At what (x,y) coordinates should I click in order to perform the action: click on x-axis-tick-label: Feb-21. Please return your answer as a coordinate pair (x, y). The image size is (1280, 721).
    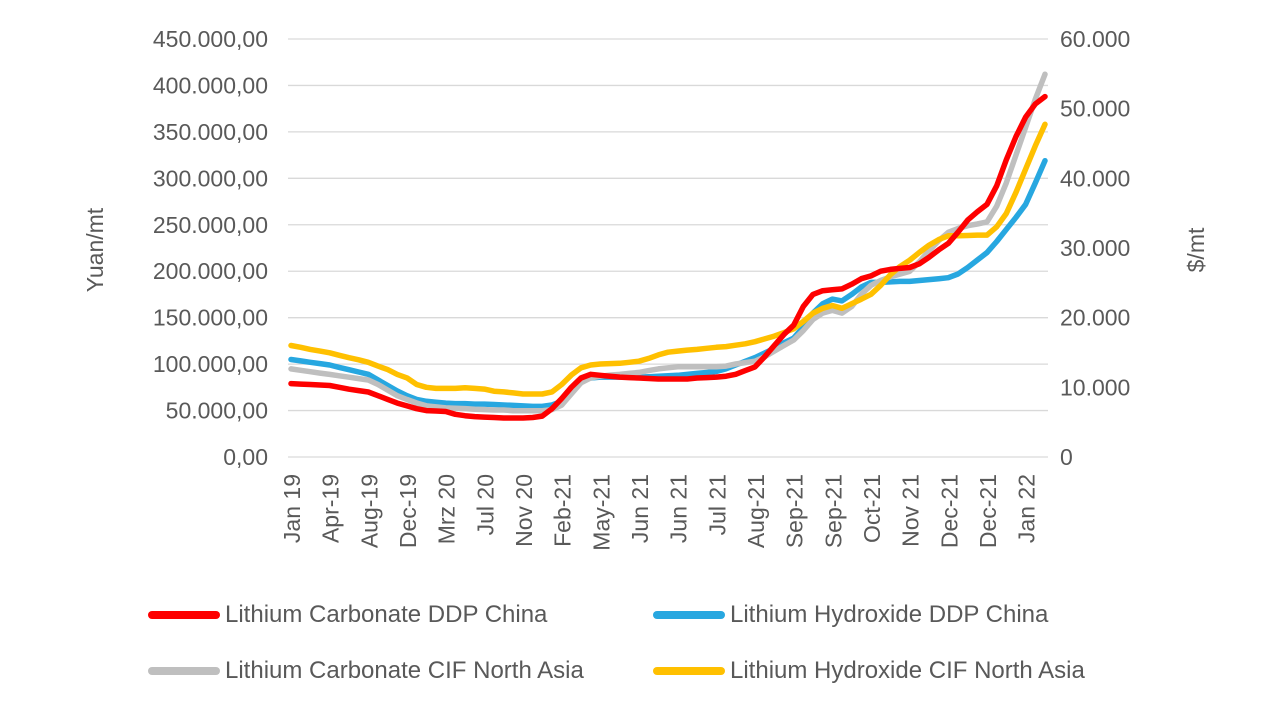
    Looking at the image, I should click on (563, 510).